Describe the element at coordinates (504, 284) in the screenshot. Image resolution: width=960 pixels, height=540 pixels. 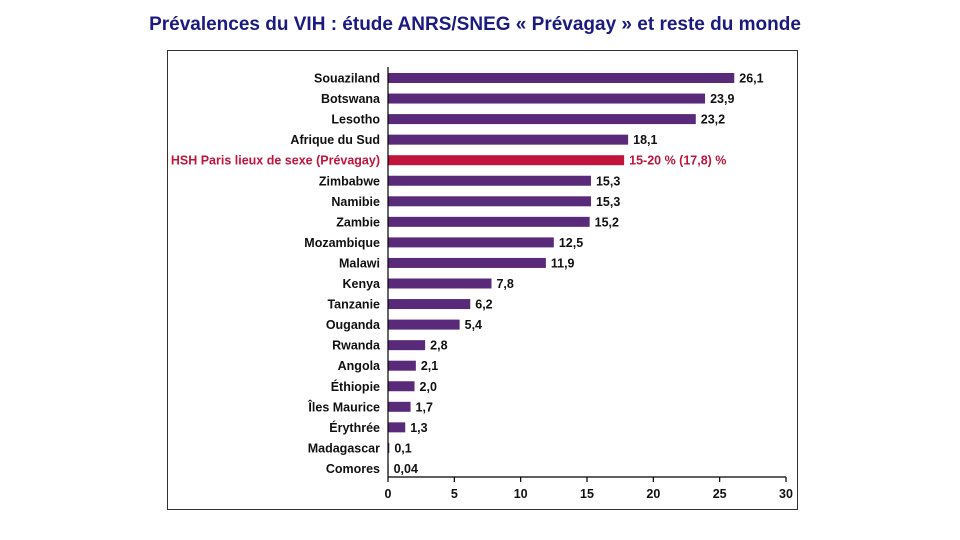
I see `value-label: 7,8` at that location.